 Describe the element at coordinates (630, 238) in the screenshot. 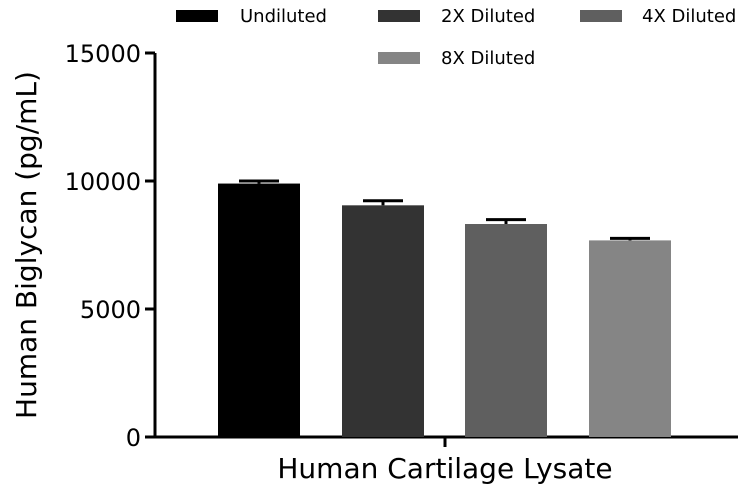

I see `error-bar-8x-diluted` at that location.